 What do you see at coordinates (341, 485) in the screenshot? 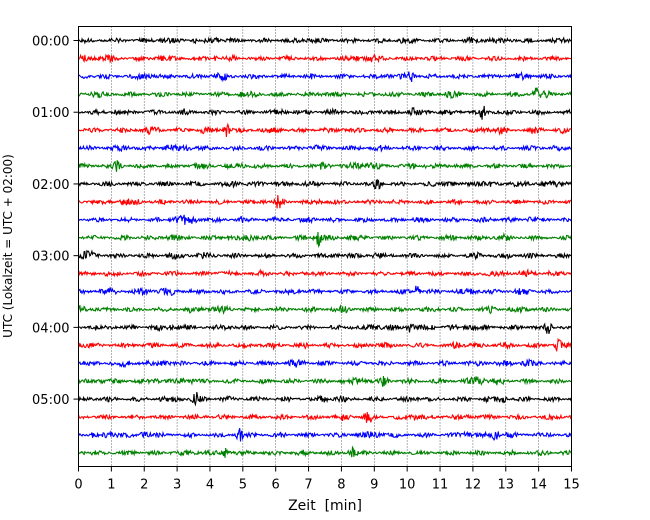
I see `x-tick-label-8: 8` at bounding box center [341, 485].